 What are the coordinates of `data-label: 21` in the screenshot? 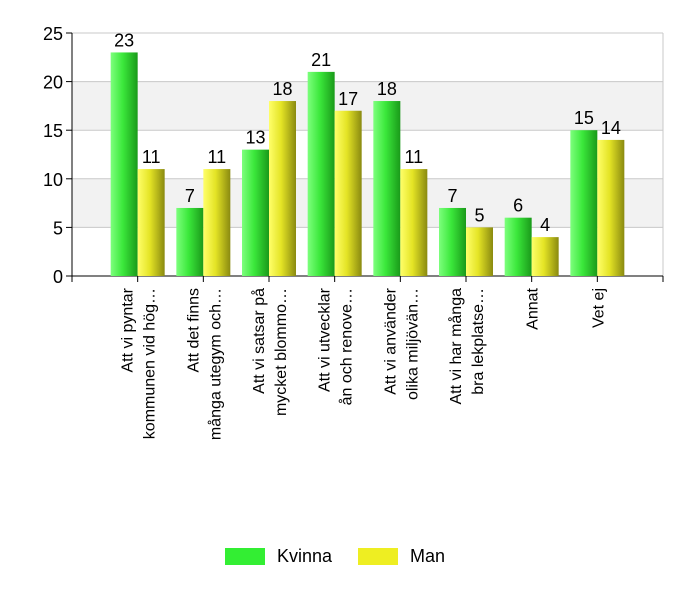 It's located at (321, 60).